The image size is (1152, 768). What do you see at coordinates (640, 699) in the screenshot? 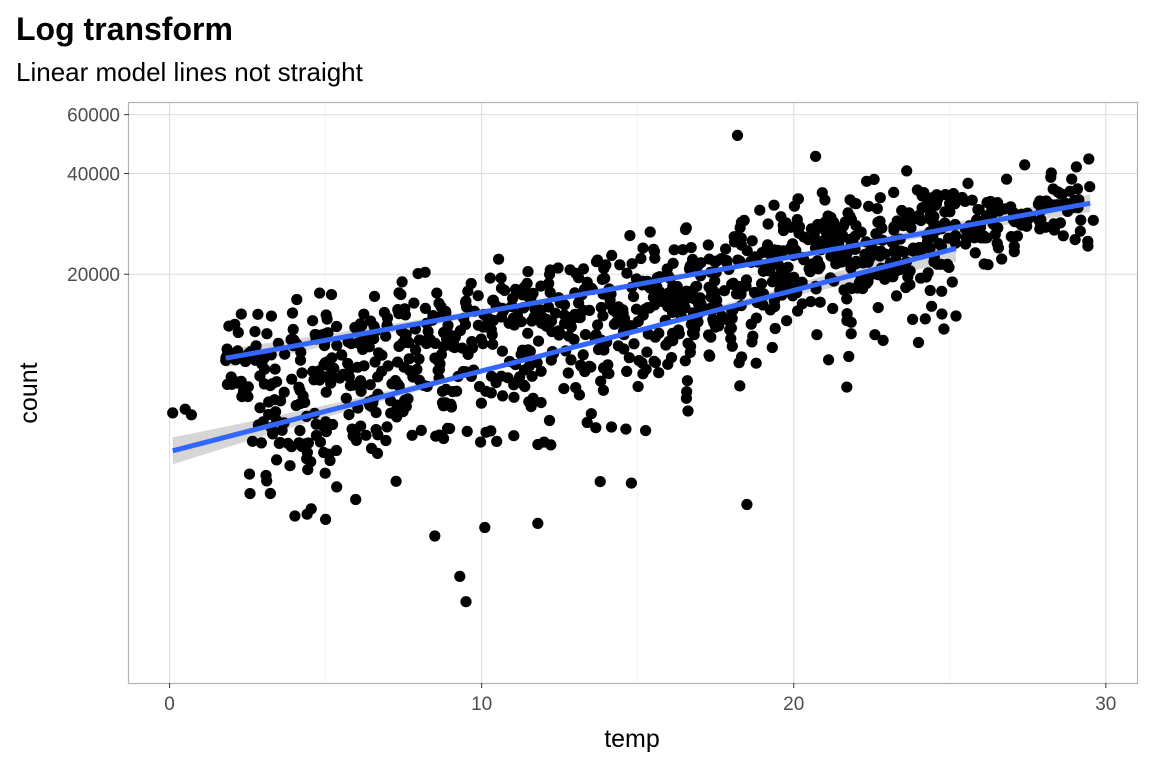
I see `x-axis-ticks: 0 10 20 30` at bounding box center [640, 699].